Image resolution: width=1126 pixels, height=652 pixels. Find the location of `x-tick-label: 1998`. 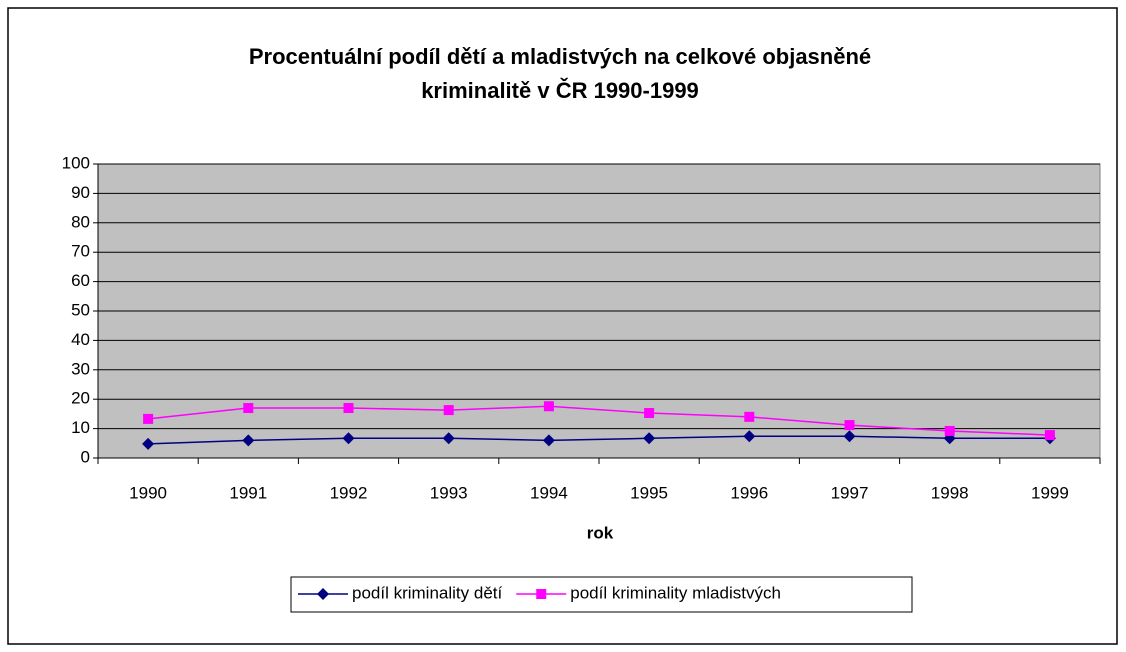

x-tick-label: 1998 is located at coordinates (950, 492).